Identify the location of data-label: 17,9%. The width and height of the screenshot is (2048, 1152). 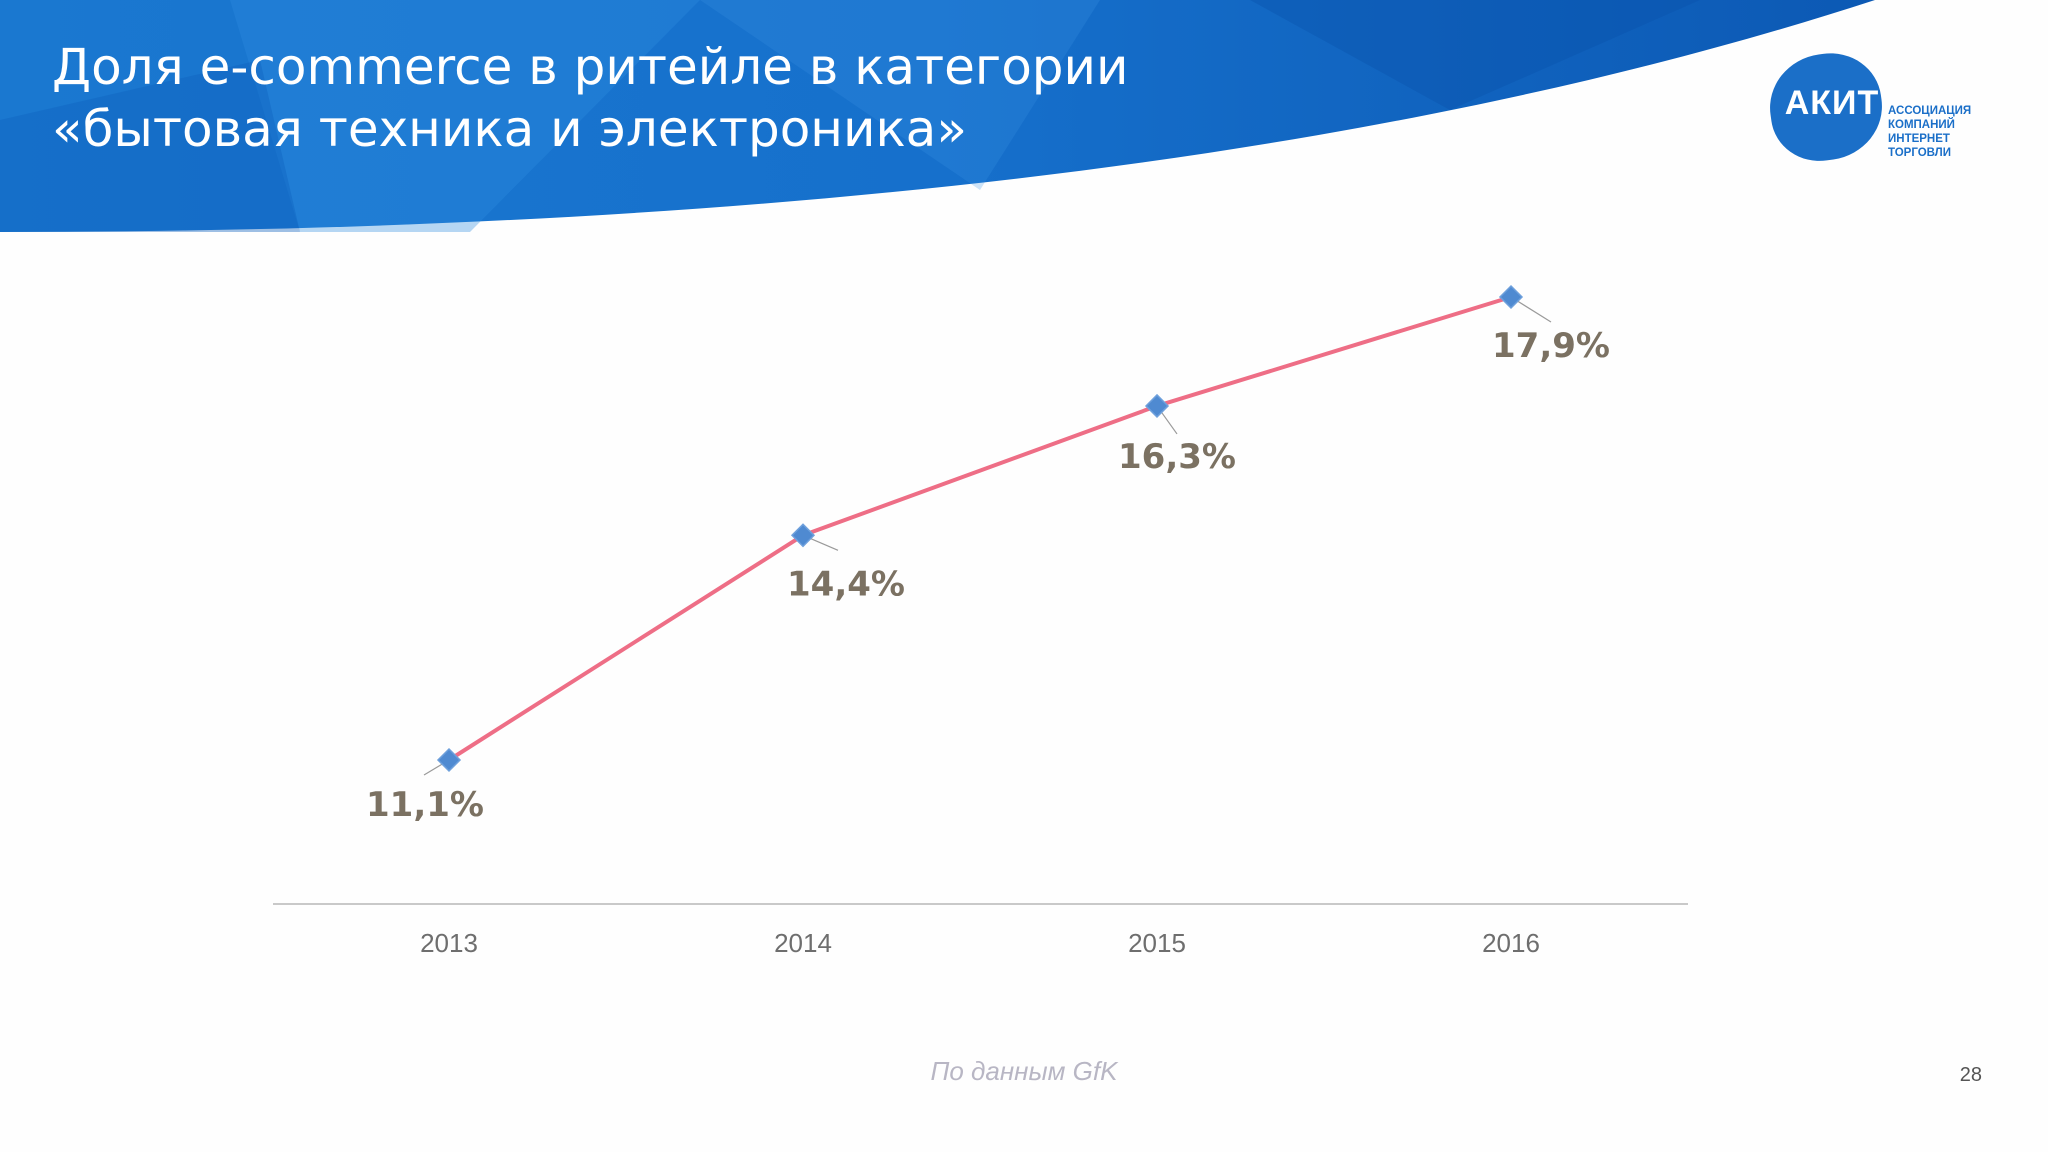
(1551, 346).